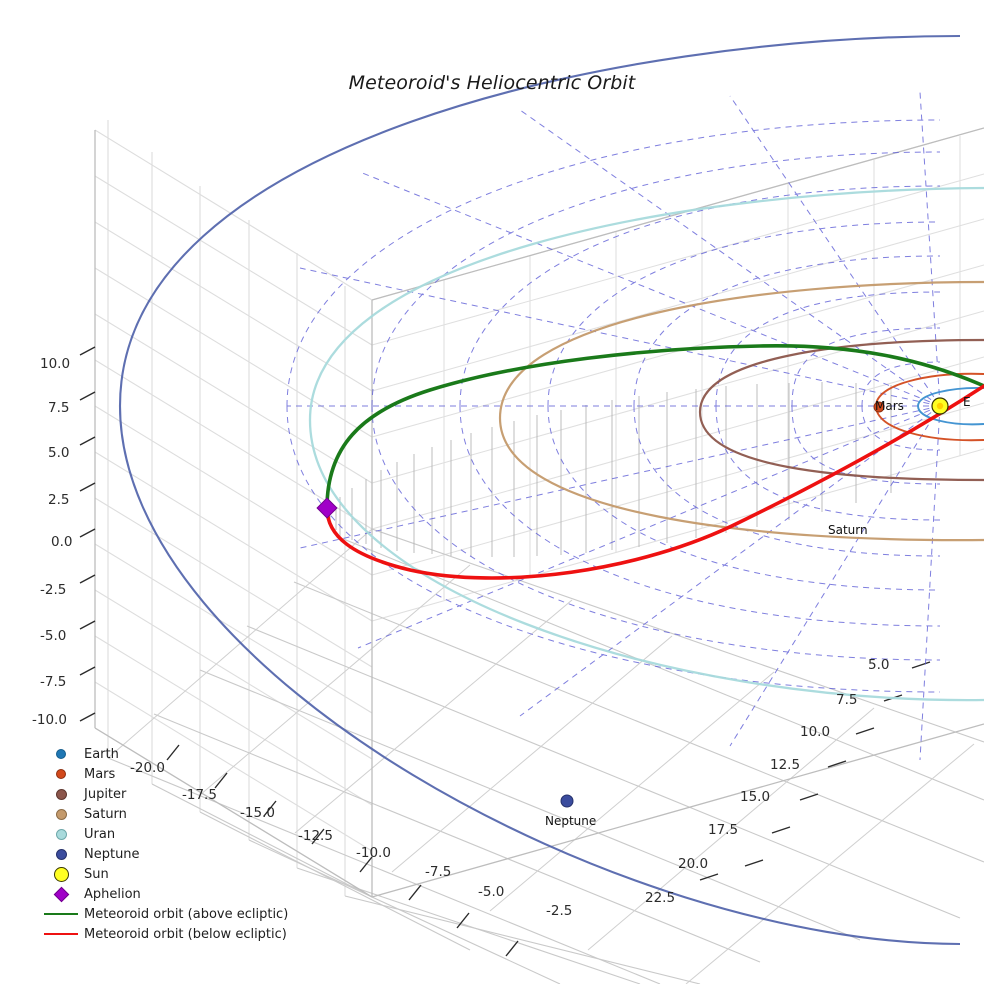 This screenshot has width=984, height=984. I want to click on z-tick: 10.0, so click(55, 364).